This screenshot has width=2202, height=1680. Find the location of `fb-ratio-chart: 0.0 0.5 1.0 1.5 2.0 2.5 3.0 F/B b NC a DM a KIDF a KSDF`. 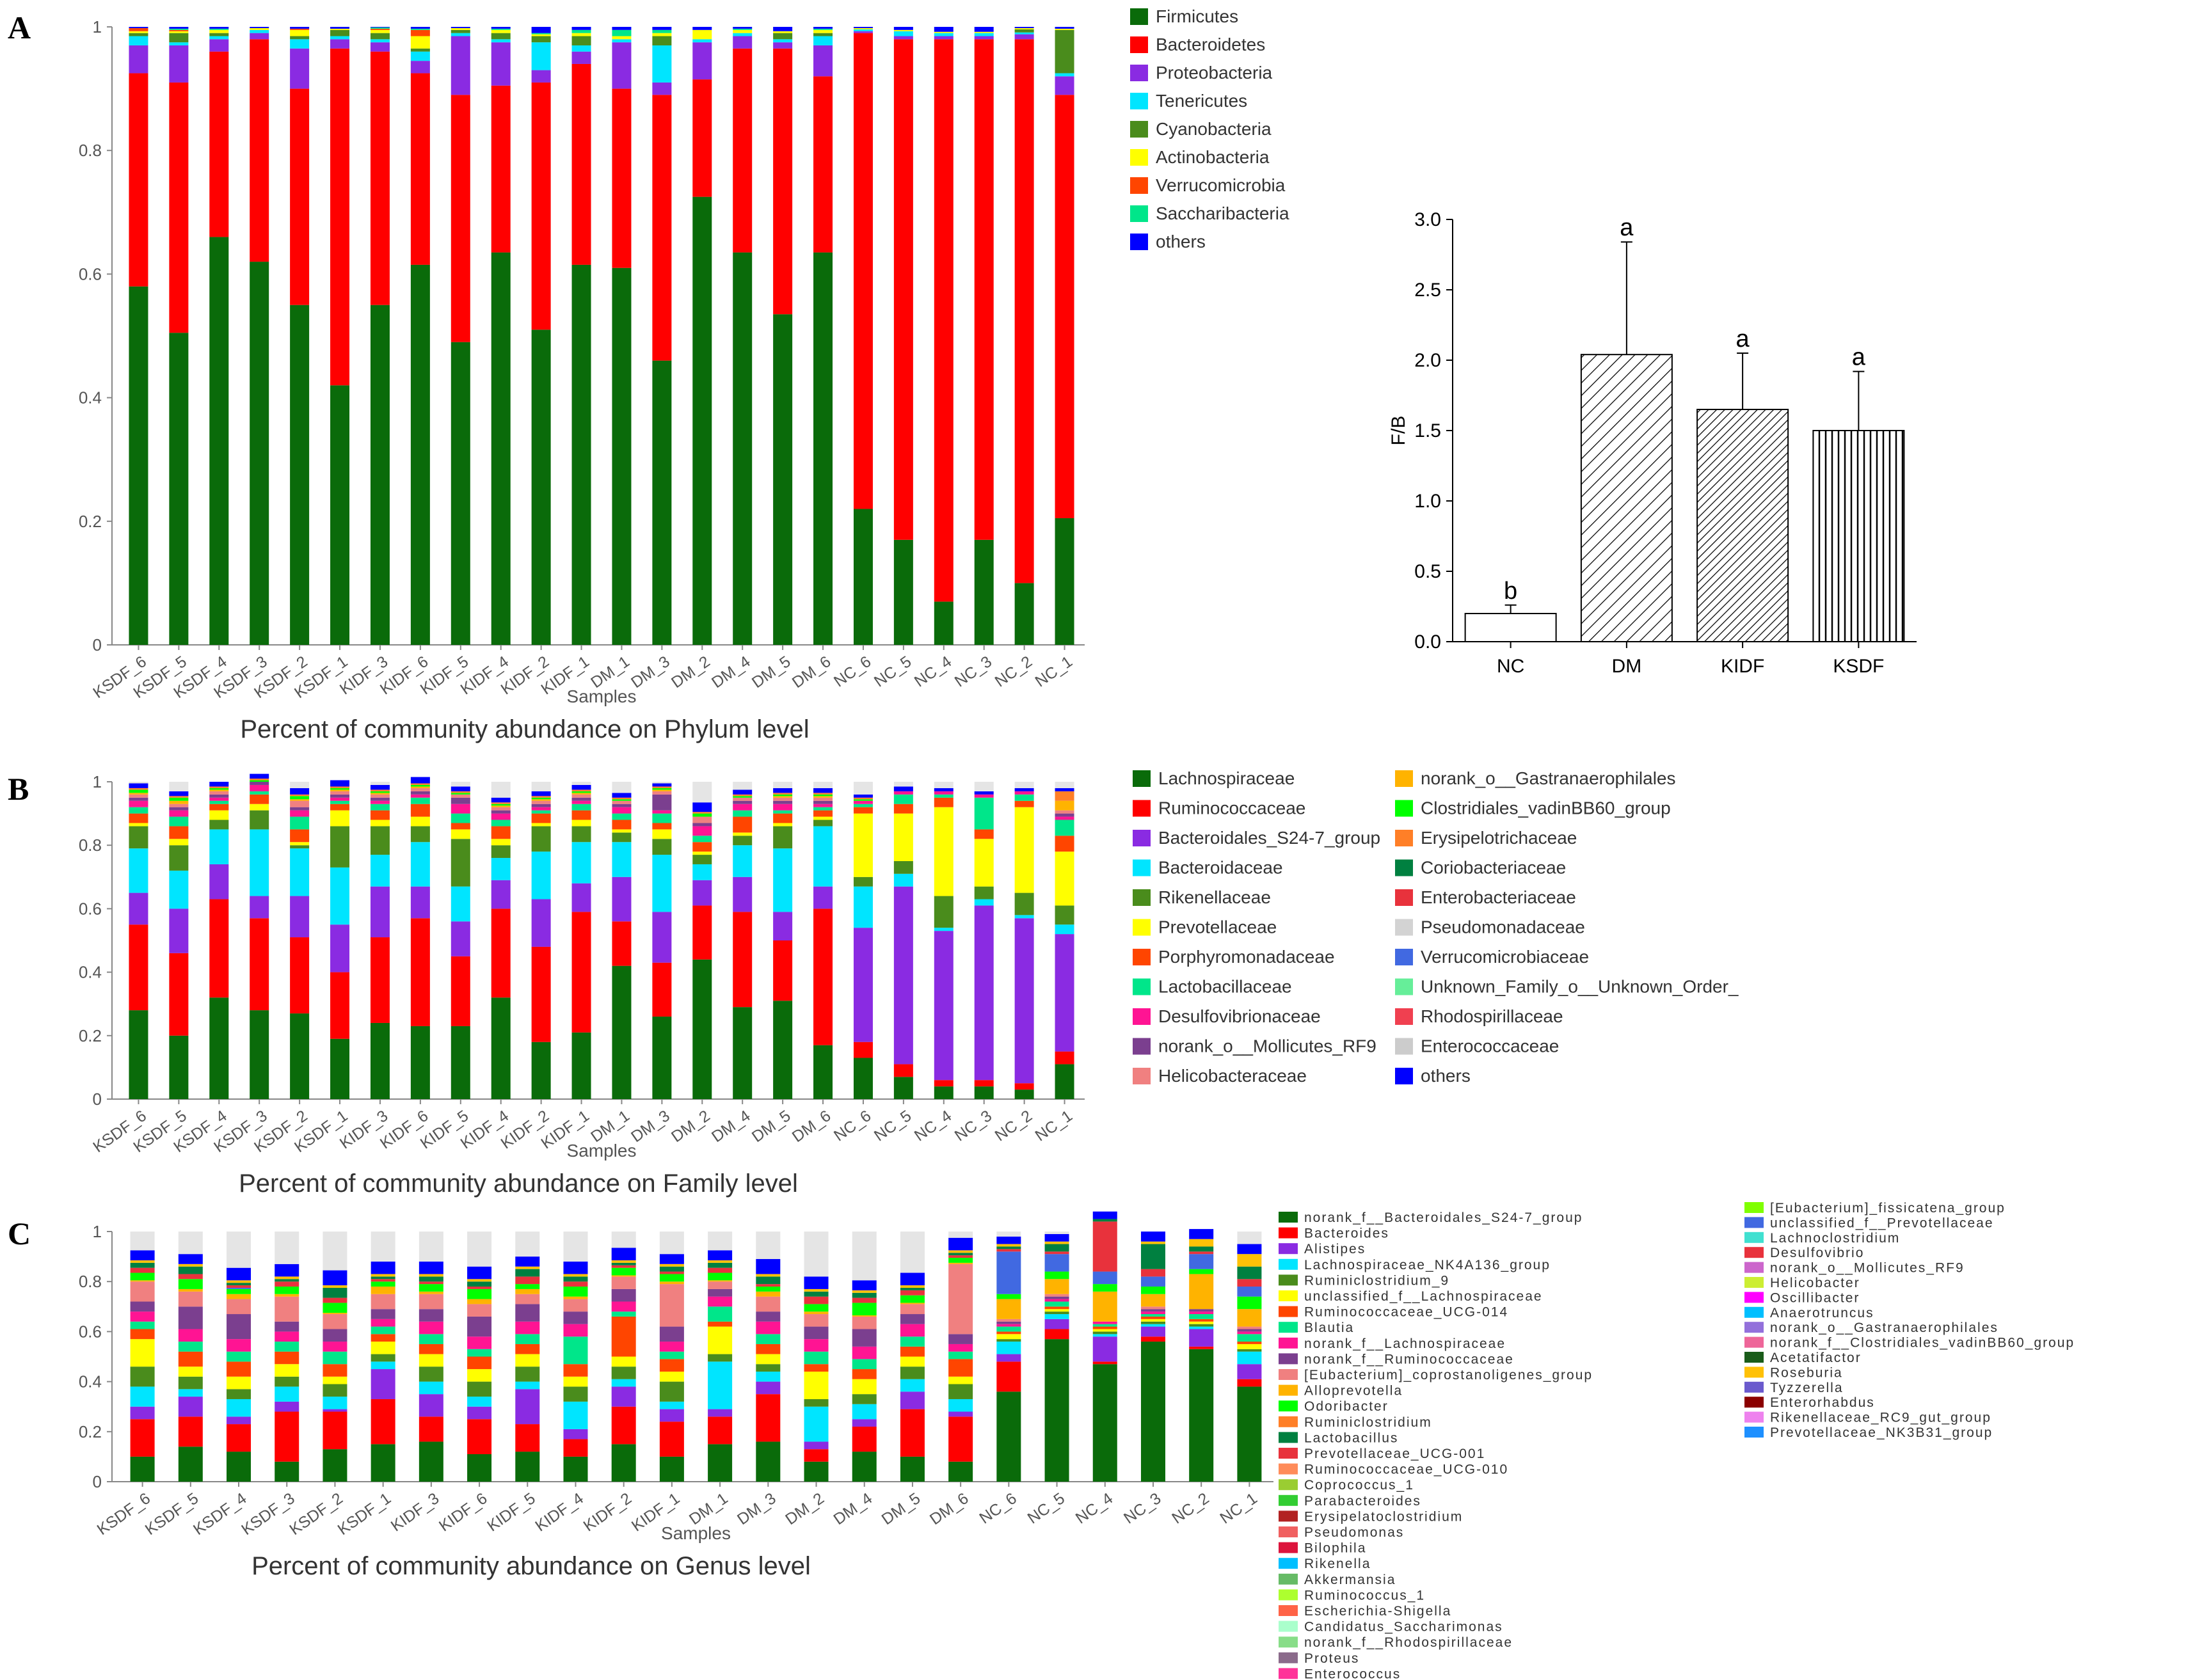

fb-ratio-chart: 0.0 0.5 1.0 1.5 2.0 2.5 3.0 F/B b NC a DM a KIDF a KSDF is located at coordinates (1652, 443).